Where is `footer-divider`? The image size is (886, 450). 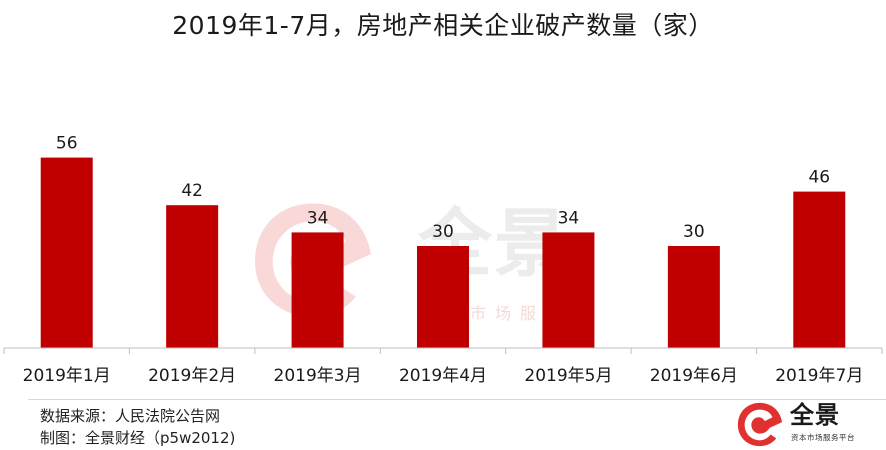 footer-divider is located at coordinates (457, 399).